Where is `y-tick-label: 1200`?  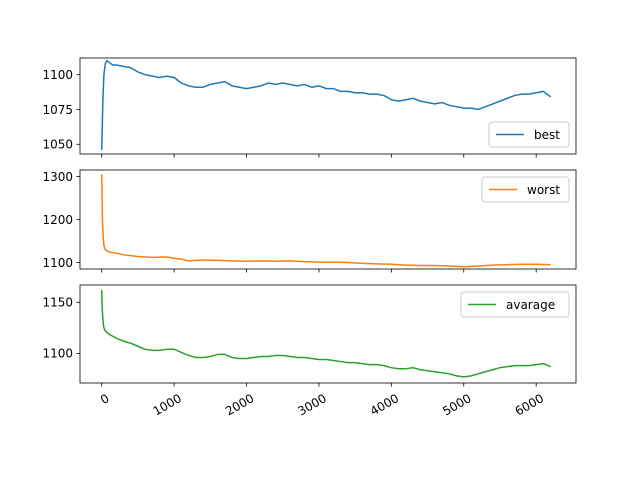 y-tick-label: 1200 is located at coordinates (57, 220).